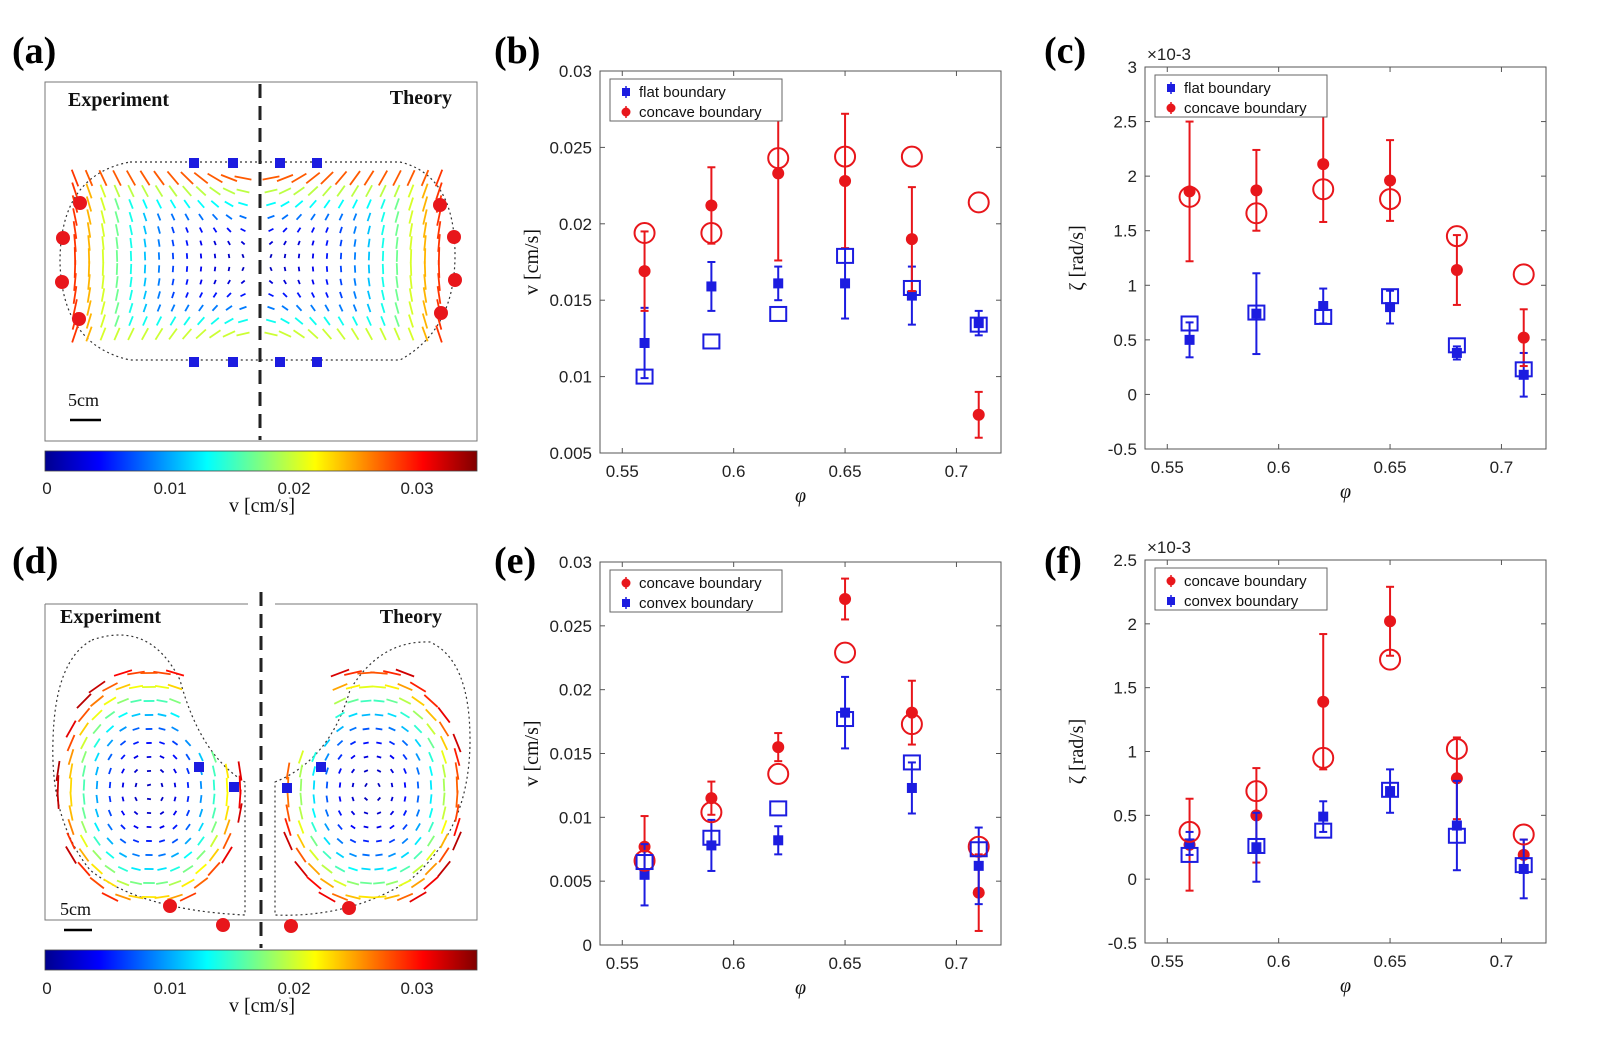 The image size is (1616, 1049). What do you see at coordinates (1356, 236) in the screenshot?
I see `series-concave-boundary` at bounding box center [1356, 236].